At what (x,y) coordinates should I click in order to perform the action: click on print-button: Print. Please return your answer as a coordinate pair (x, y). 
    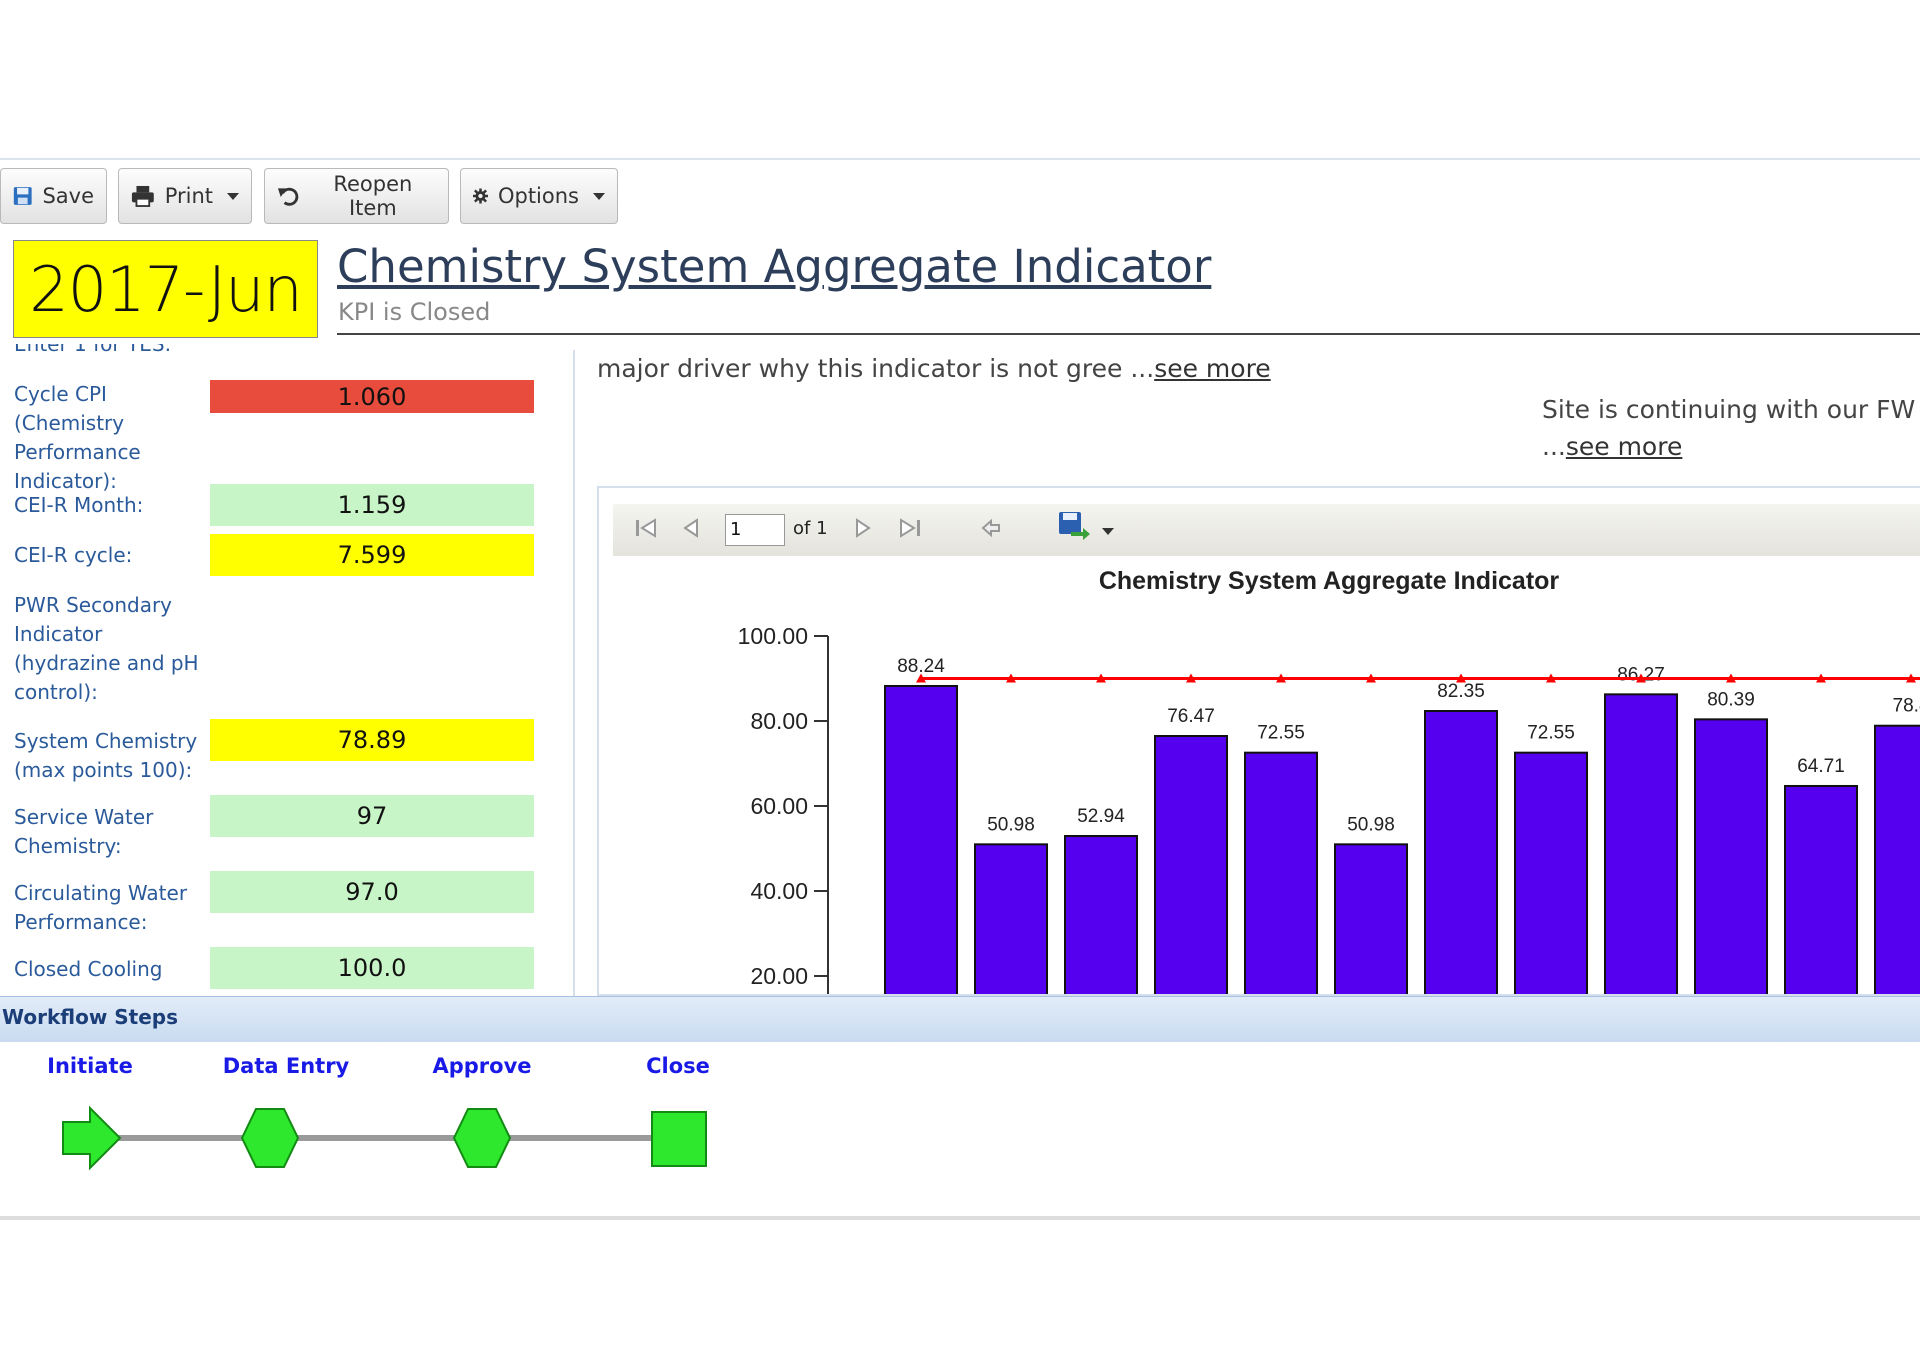
    Looking at the image, I should click on (185, 196).